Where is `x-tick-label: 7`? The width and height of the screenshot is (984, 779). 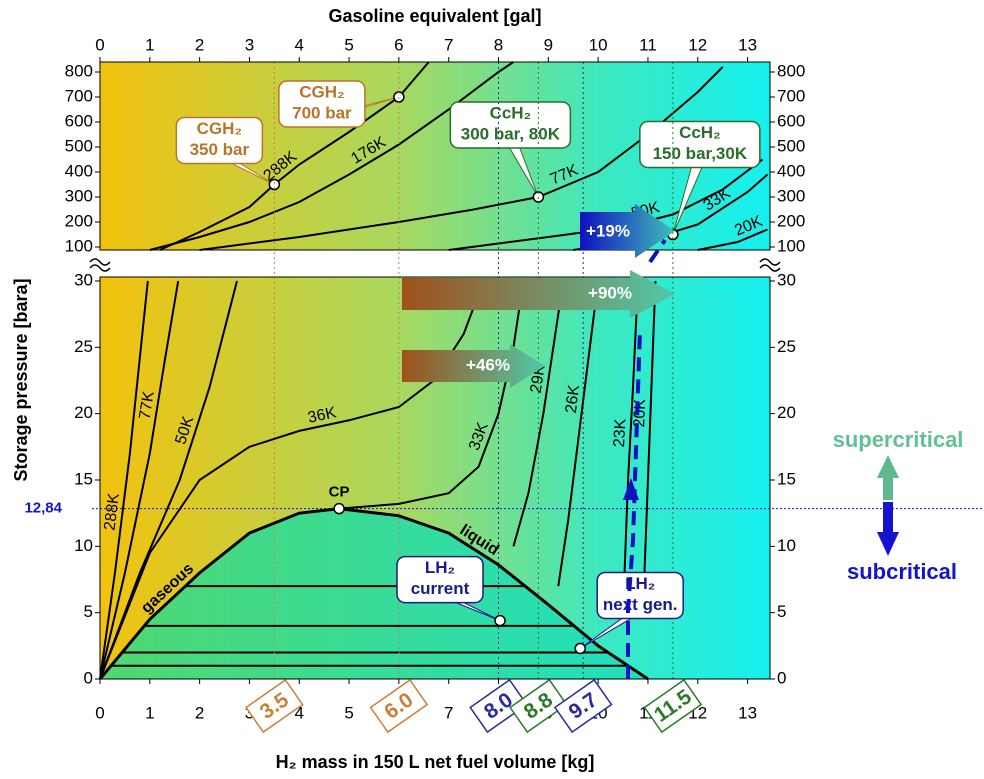 x-tick-label: 7 is located at coordinates (448, 712).